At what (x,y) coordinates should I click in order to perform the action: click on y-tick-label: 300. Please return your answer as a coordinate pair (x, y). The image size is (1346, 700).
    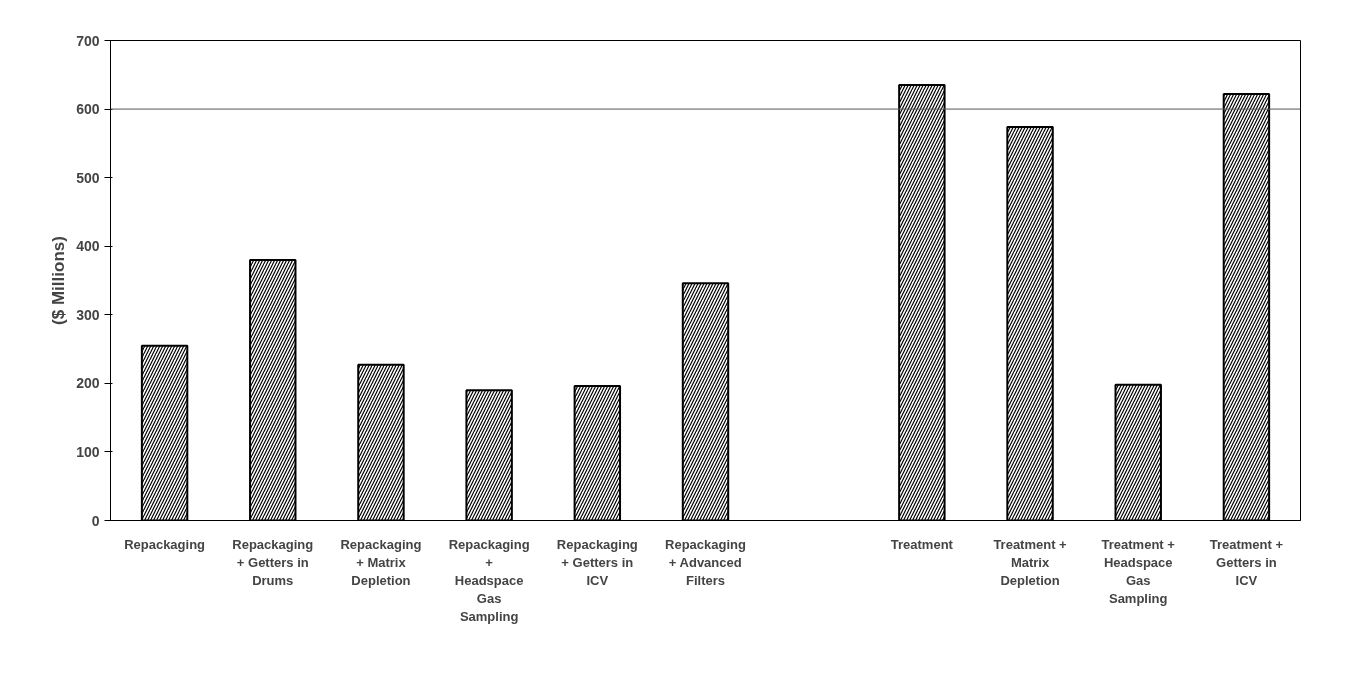
    Looking at the image, I should click on (88, 314).